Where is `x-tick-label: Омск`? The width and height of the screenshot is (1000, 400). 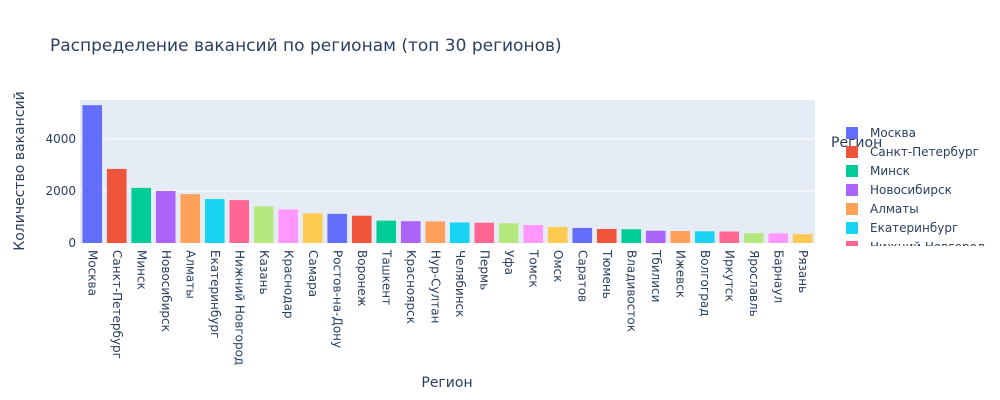 x-tick-label: Омск is located at coordinates (558, 266).